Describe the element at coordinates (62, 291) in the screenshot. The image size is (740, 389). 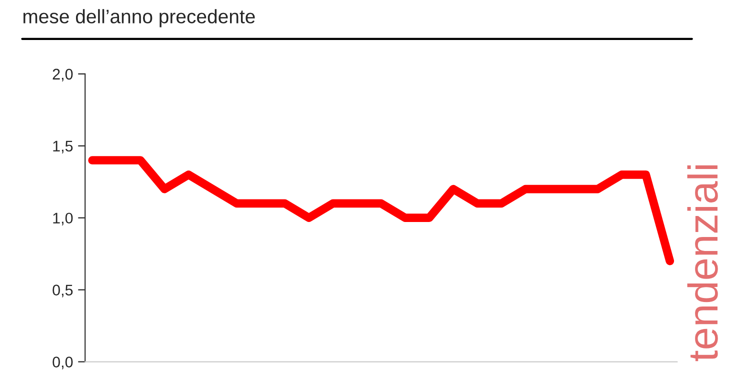
I see `y-tick-label: 0,5` at that location.